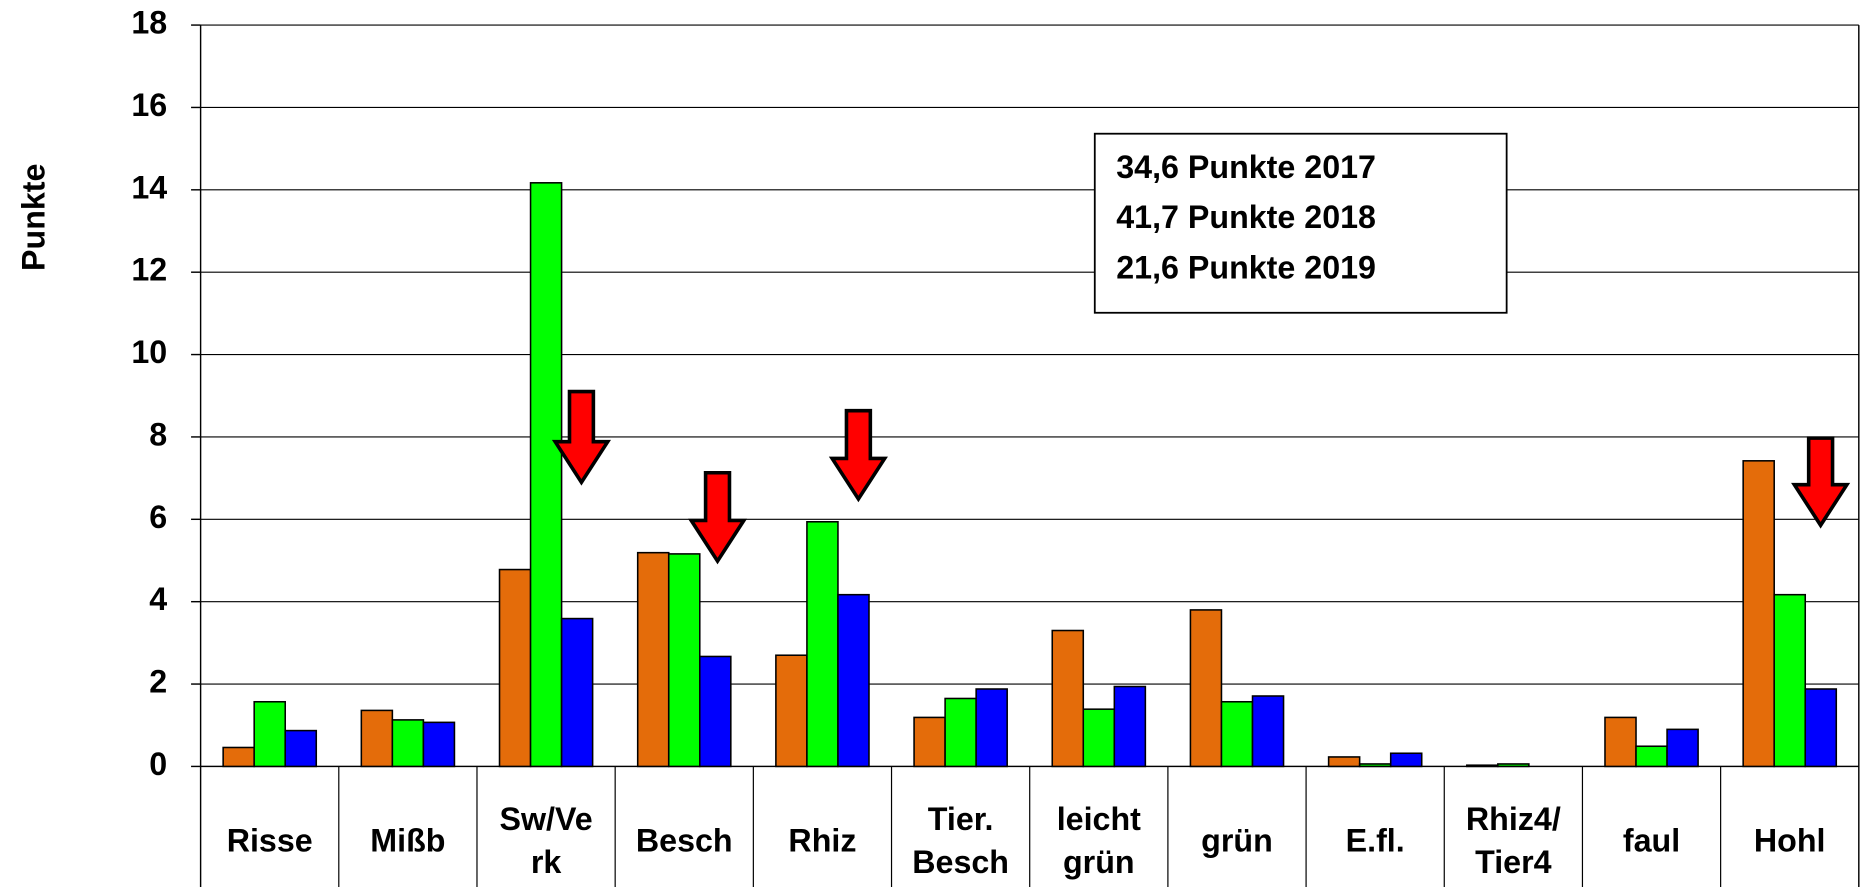 This screenshot has width=1872, height=892. I want to click on y-tick-label: 18, so click(149, 23).